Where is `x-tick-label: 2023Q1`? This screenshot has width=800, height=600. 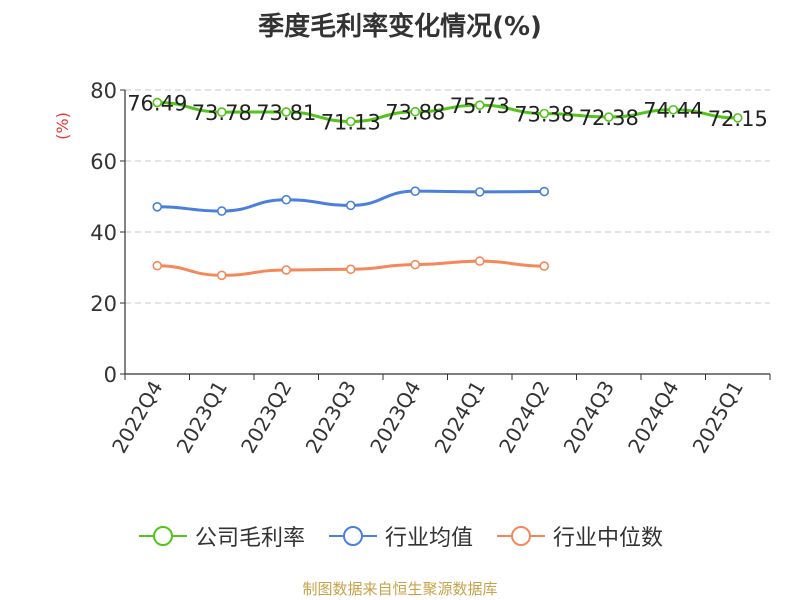
x-tick-label: 2023Q1 is located at coordinates (202, 417).